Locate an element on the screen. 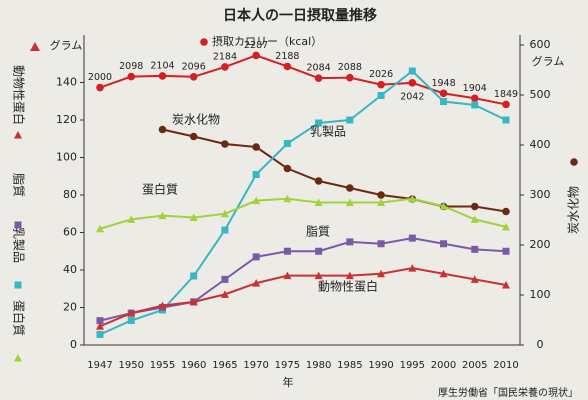 This screenshot has width=588, height=400. x-tick-label: 1985 is located at coordinates (349, 365).